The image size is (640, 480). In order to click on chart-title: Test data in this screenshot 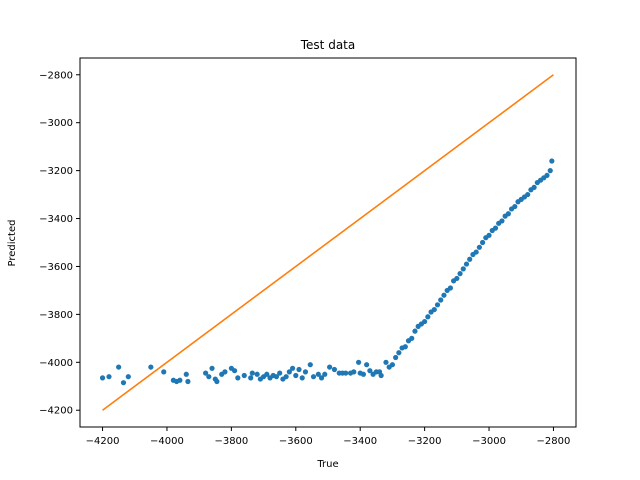, I will do `click(327, 45)`.